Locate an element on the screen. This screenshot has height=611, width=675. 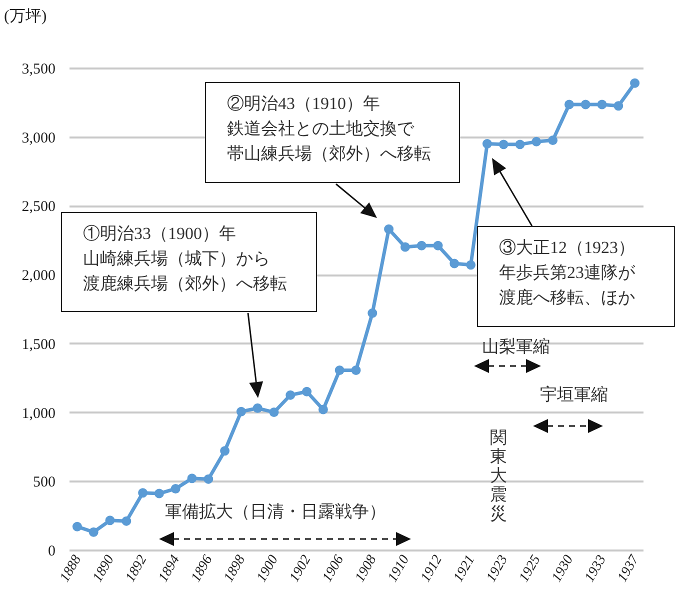
annotation: 山梨軍縮 is located at coordinates (516, 347).